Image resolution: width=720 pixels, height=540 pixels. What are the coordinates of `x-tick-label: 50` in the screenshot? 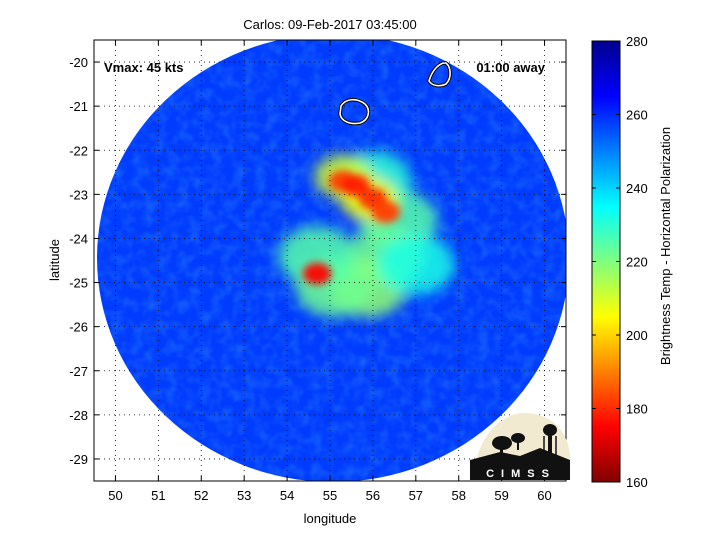 It's located at (115, 495).